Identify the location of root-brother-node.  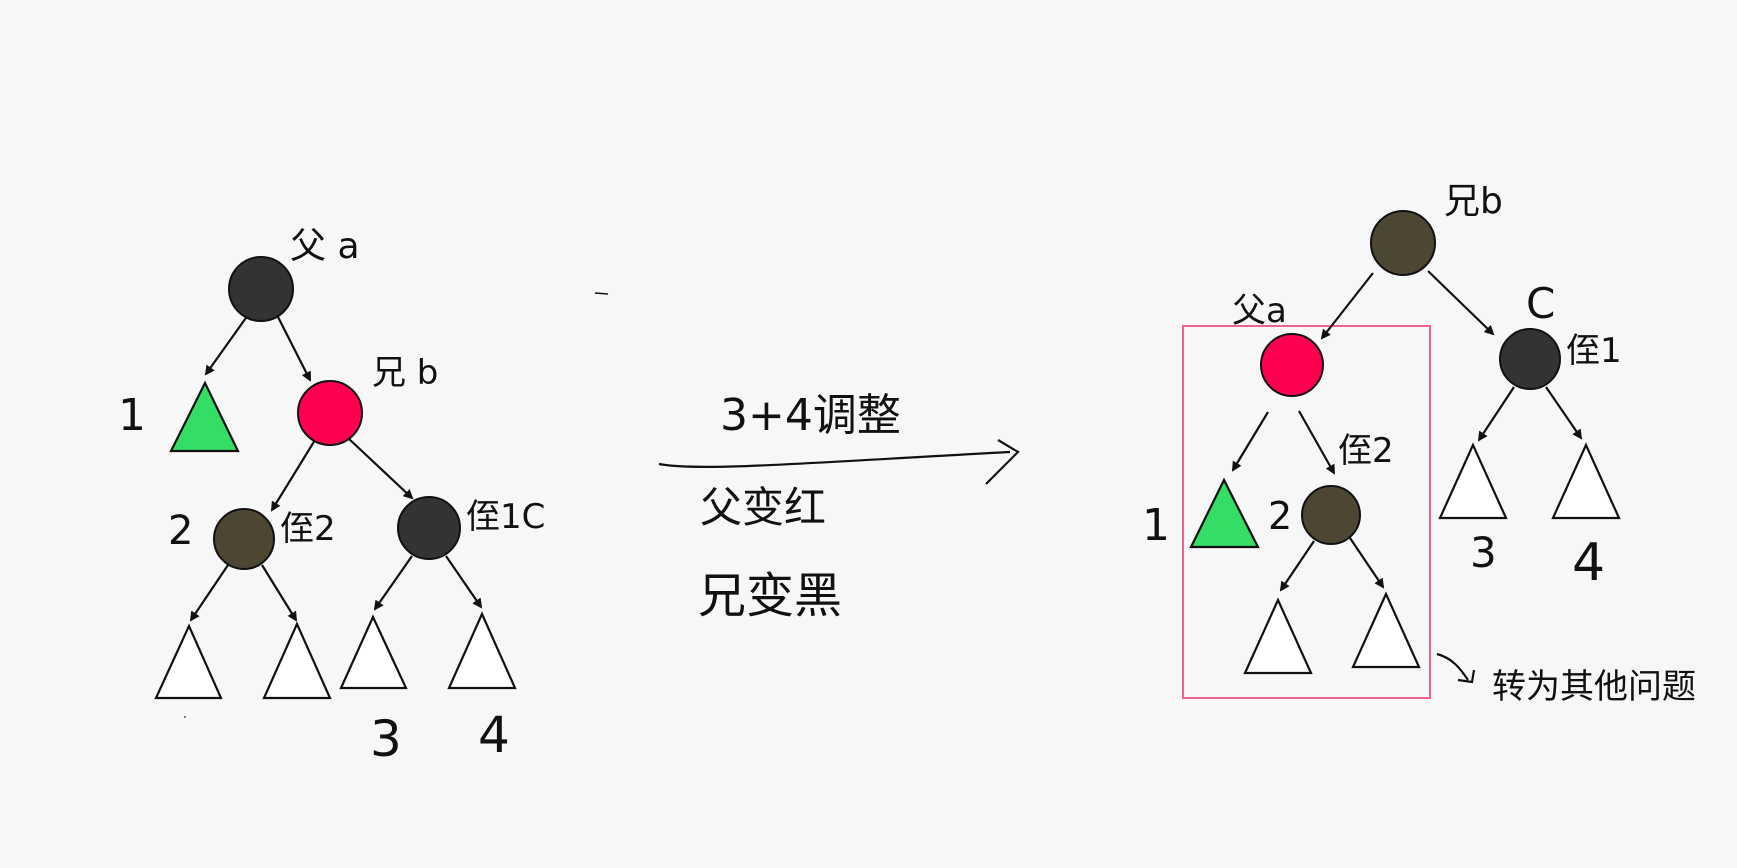
(1403, 243).